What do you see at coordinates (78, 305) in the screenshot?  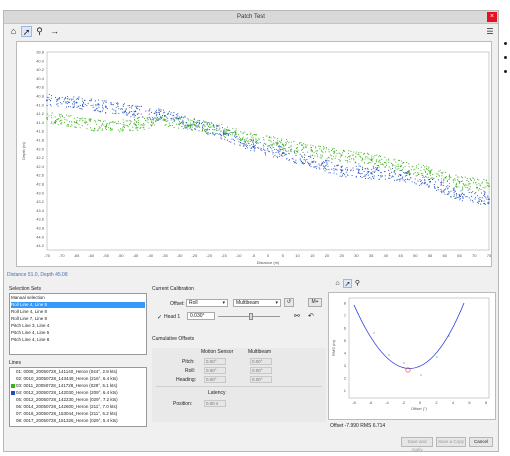 I see `selection-set-item: Roll Line 4, Line 5` at bounding box center [78, 305].